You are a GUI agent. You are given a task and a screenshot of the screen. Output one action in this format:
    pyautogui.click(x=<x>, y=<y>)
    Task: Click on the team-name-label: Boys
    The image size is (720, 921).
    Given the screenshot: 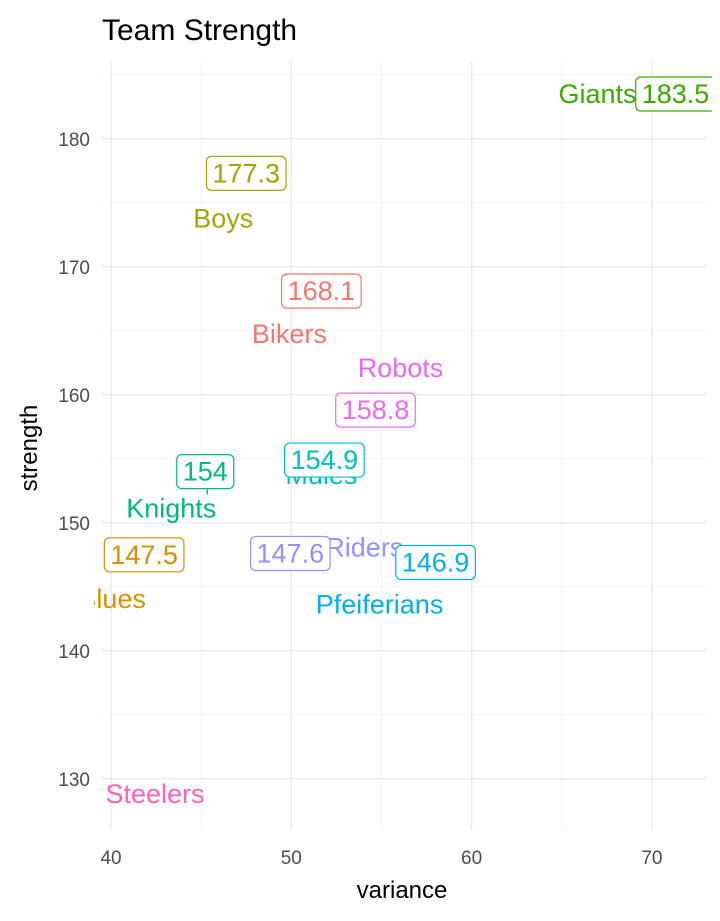 What is the action you would take?
    pyautogui.click(x=223, y=218)
    